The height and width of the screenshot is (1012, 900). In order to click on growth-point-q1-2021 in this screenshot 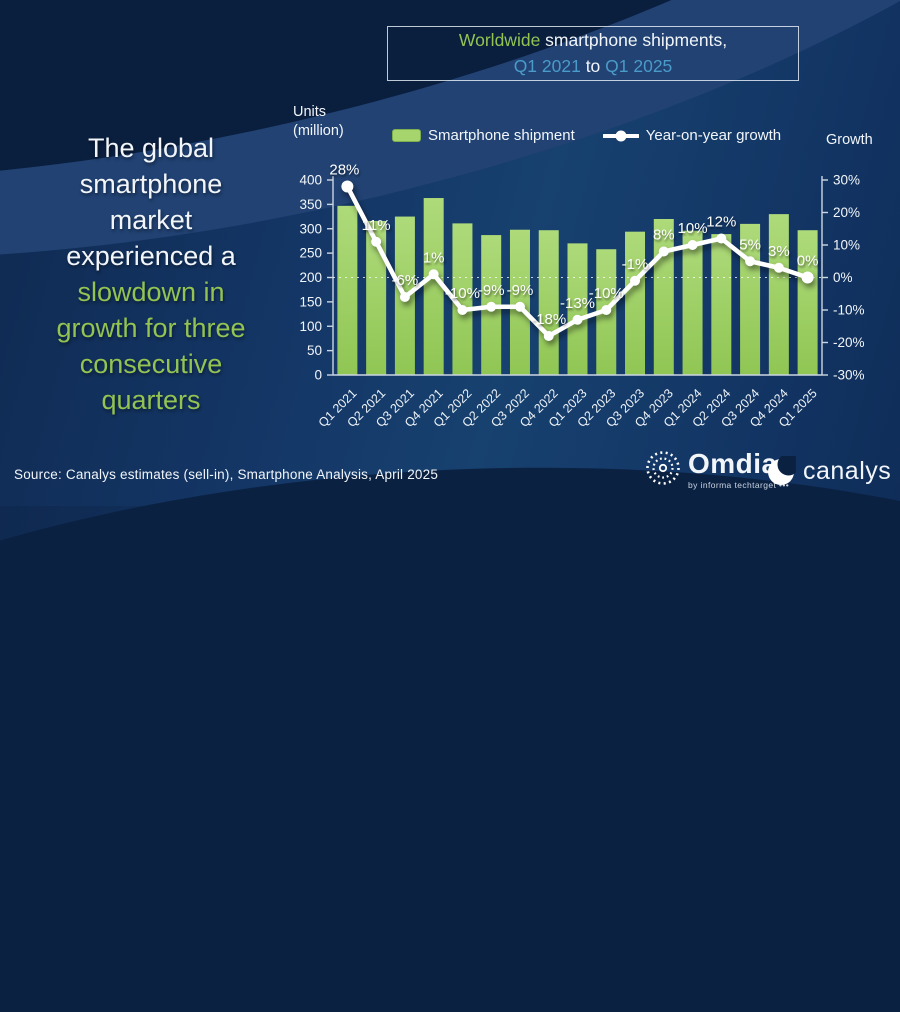, I will do `click(347, 186)`.